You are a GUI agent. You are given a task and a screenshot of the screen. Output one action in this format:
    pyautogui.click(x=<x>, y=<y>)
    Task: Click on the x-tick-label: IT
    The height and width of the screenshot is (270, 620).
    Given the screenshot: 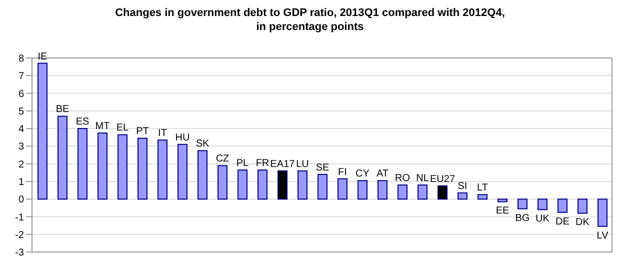 What is the action you would take?
    pyautogui.click(x=162, y=134)
    